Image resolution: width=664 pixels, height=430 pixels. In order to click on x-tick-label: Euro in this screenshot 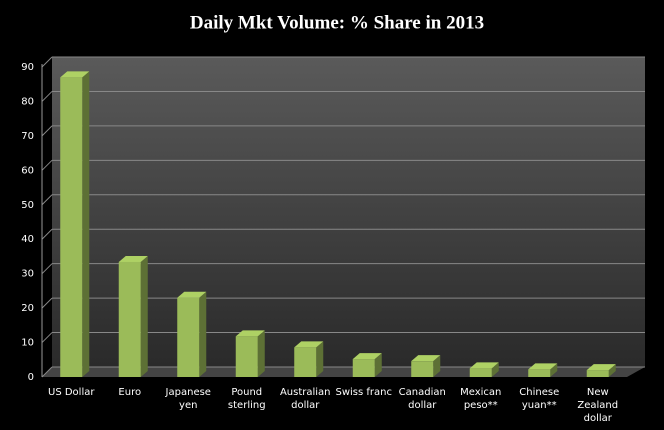, I will do `click(129, 392)`.